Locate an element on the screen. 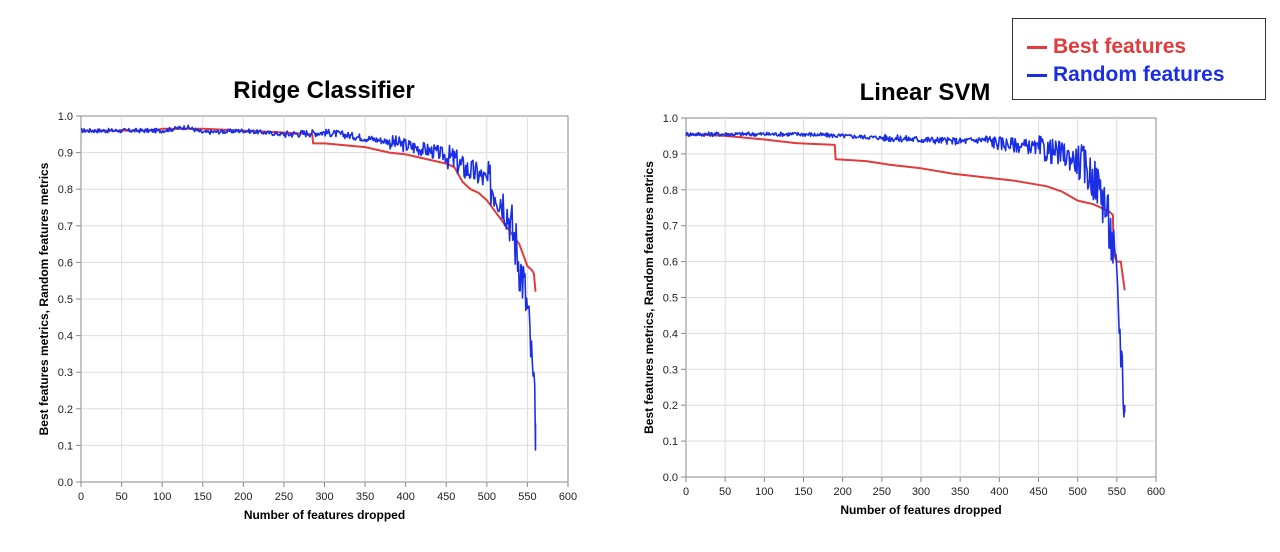  legend-label-best: Best features is located at coordinates (1120, 46).